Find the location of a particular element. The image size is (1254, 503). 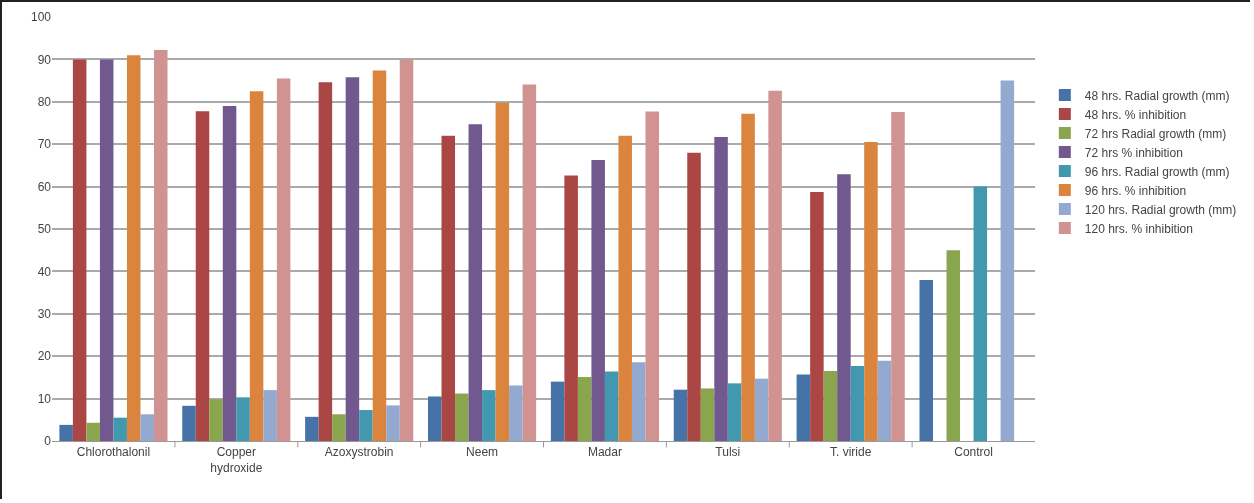

x-tick-label: Tulsi is located at coordinates (728, 452).